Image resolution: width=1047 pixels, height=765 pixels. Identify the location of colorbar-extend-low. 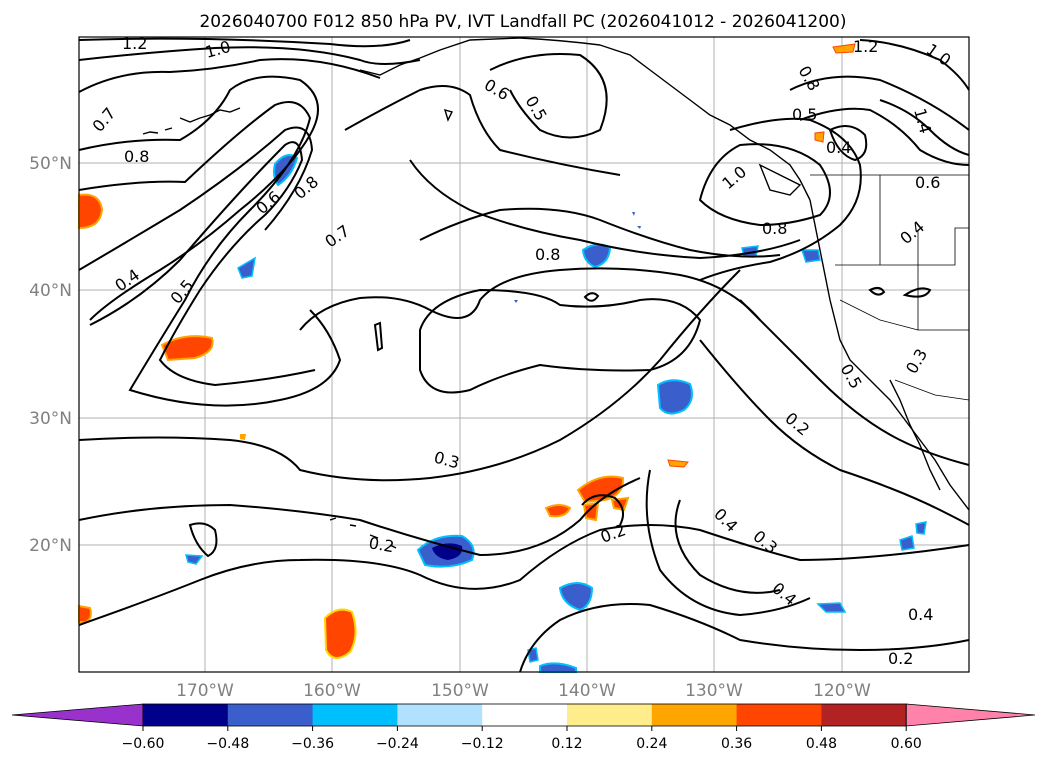
(77, 715).